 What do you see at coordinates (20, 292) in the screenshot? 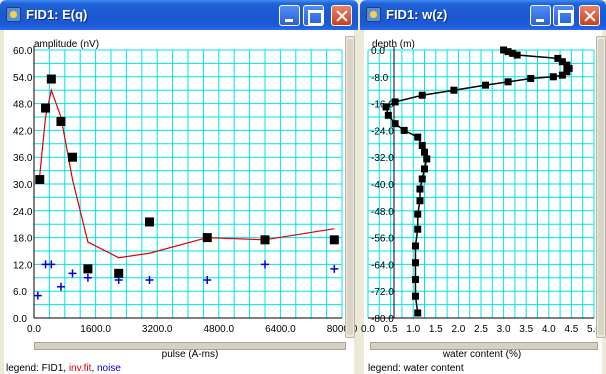
I see `y-tick-label: 6.0` at bounding box center [20, 292].